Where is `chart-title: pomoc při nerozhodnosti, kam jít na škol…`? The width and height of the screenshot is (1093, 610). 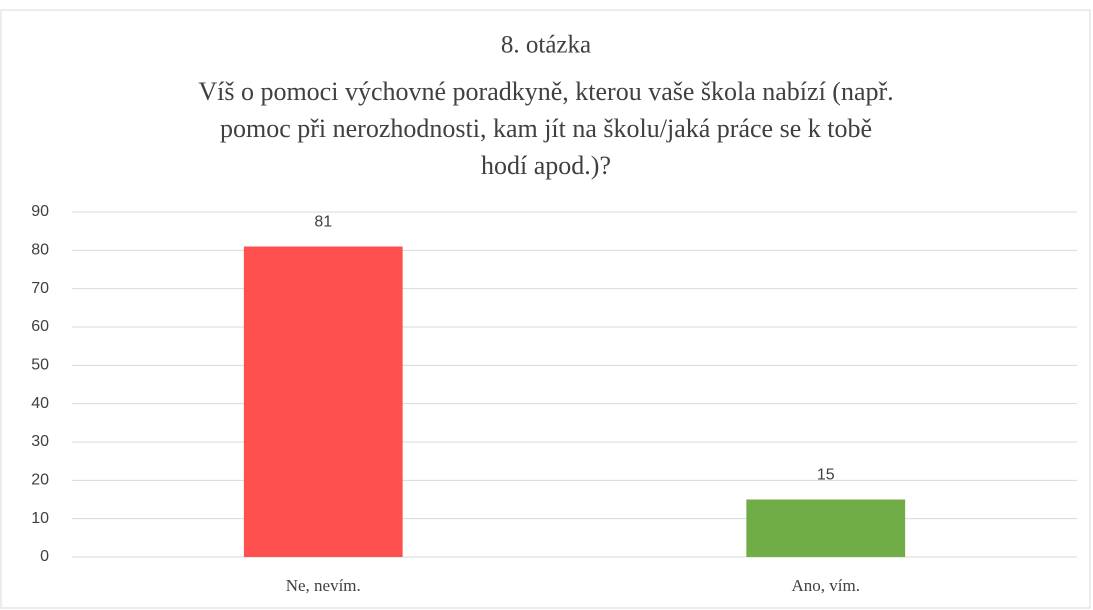
chart-title: pomoc při nerozhodnosti, kam jít na škol… is located at coordinates (546, 128).